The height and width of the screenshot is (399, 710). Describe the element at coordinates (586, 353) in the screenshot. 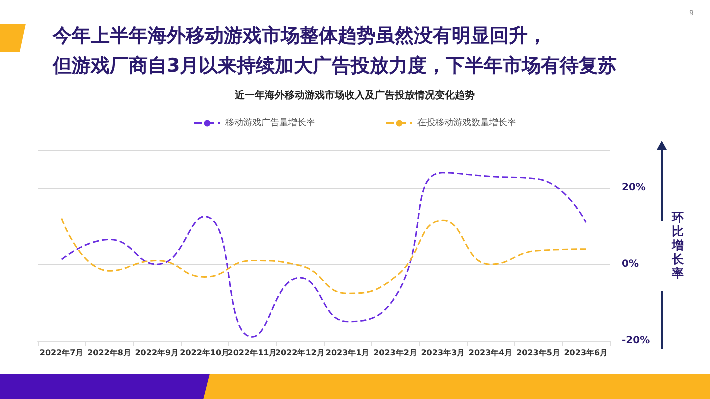

I see `x-tick-label: 2023年6月` at that location.